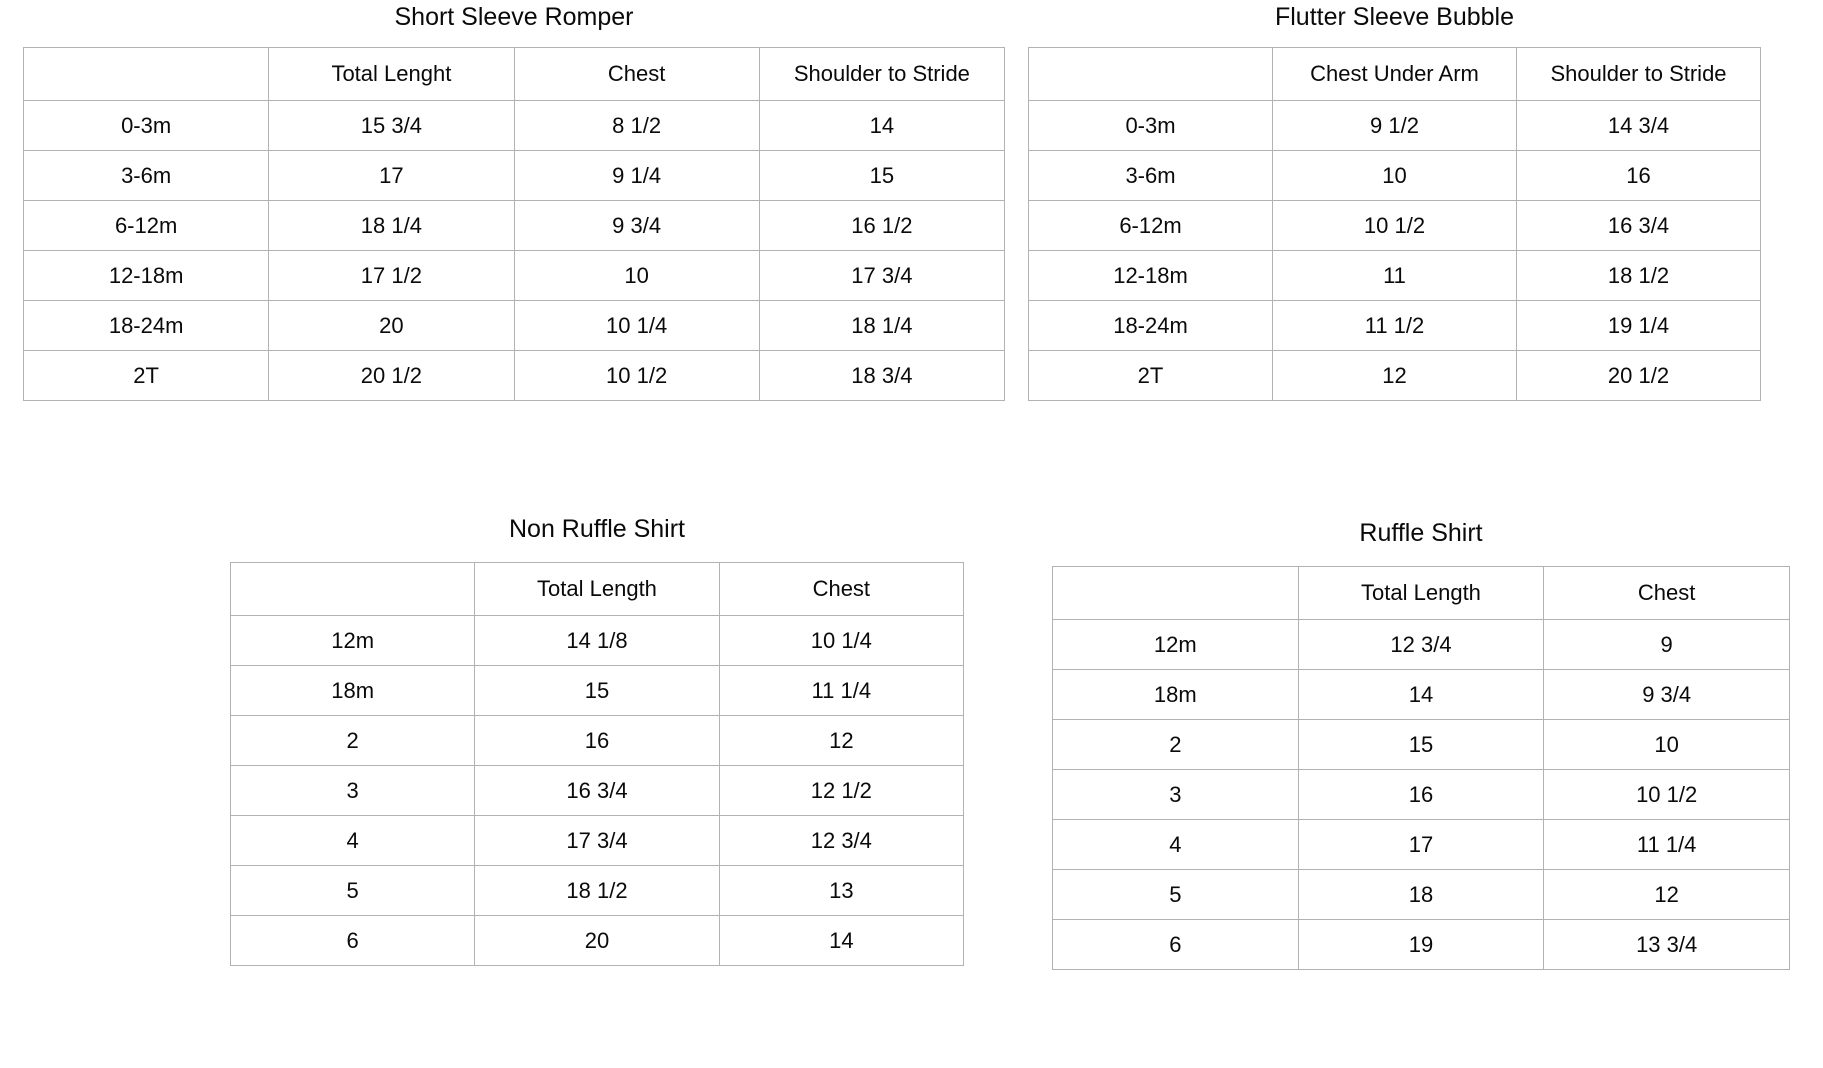 This screenshot has height=1068, width=1823. I want to click on table-row: 2T 12 20 1/2, so click(1394, 375).